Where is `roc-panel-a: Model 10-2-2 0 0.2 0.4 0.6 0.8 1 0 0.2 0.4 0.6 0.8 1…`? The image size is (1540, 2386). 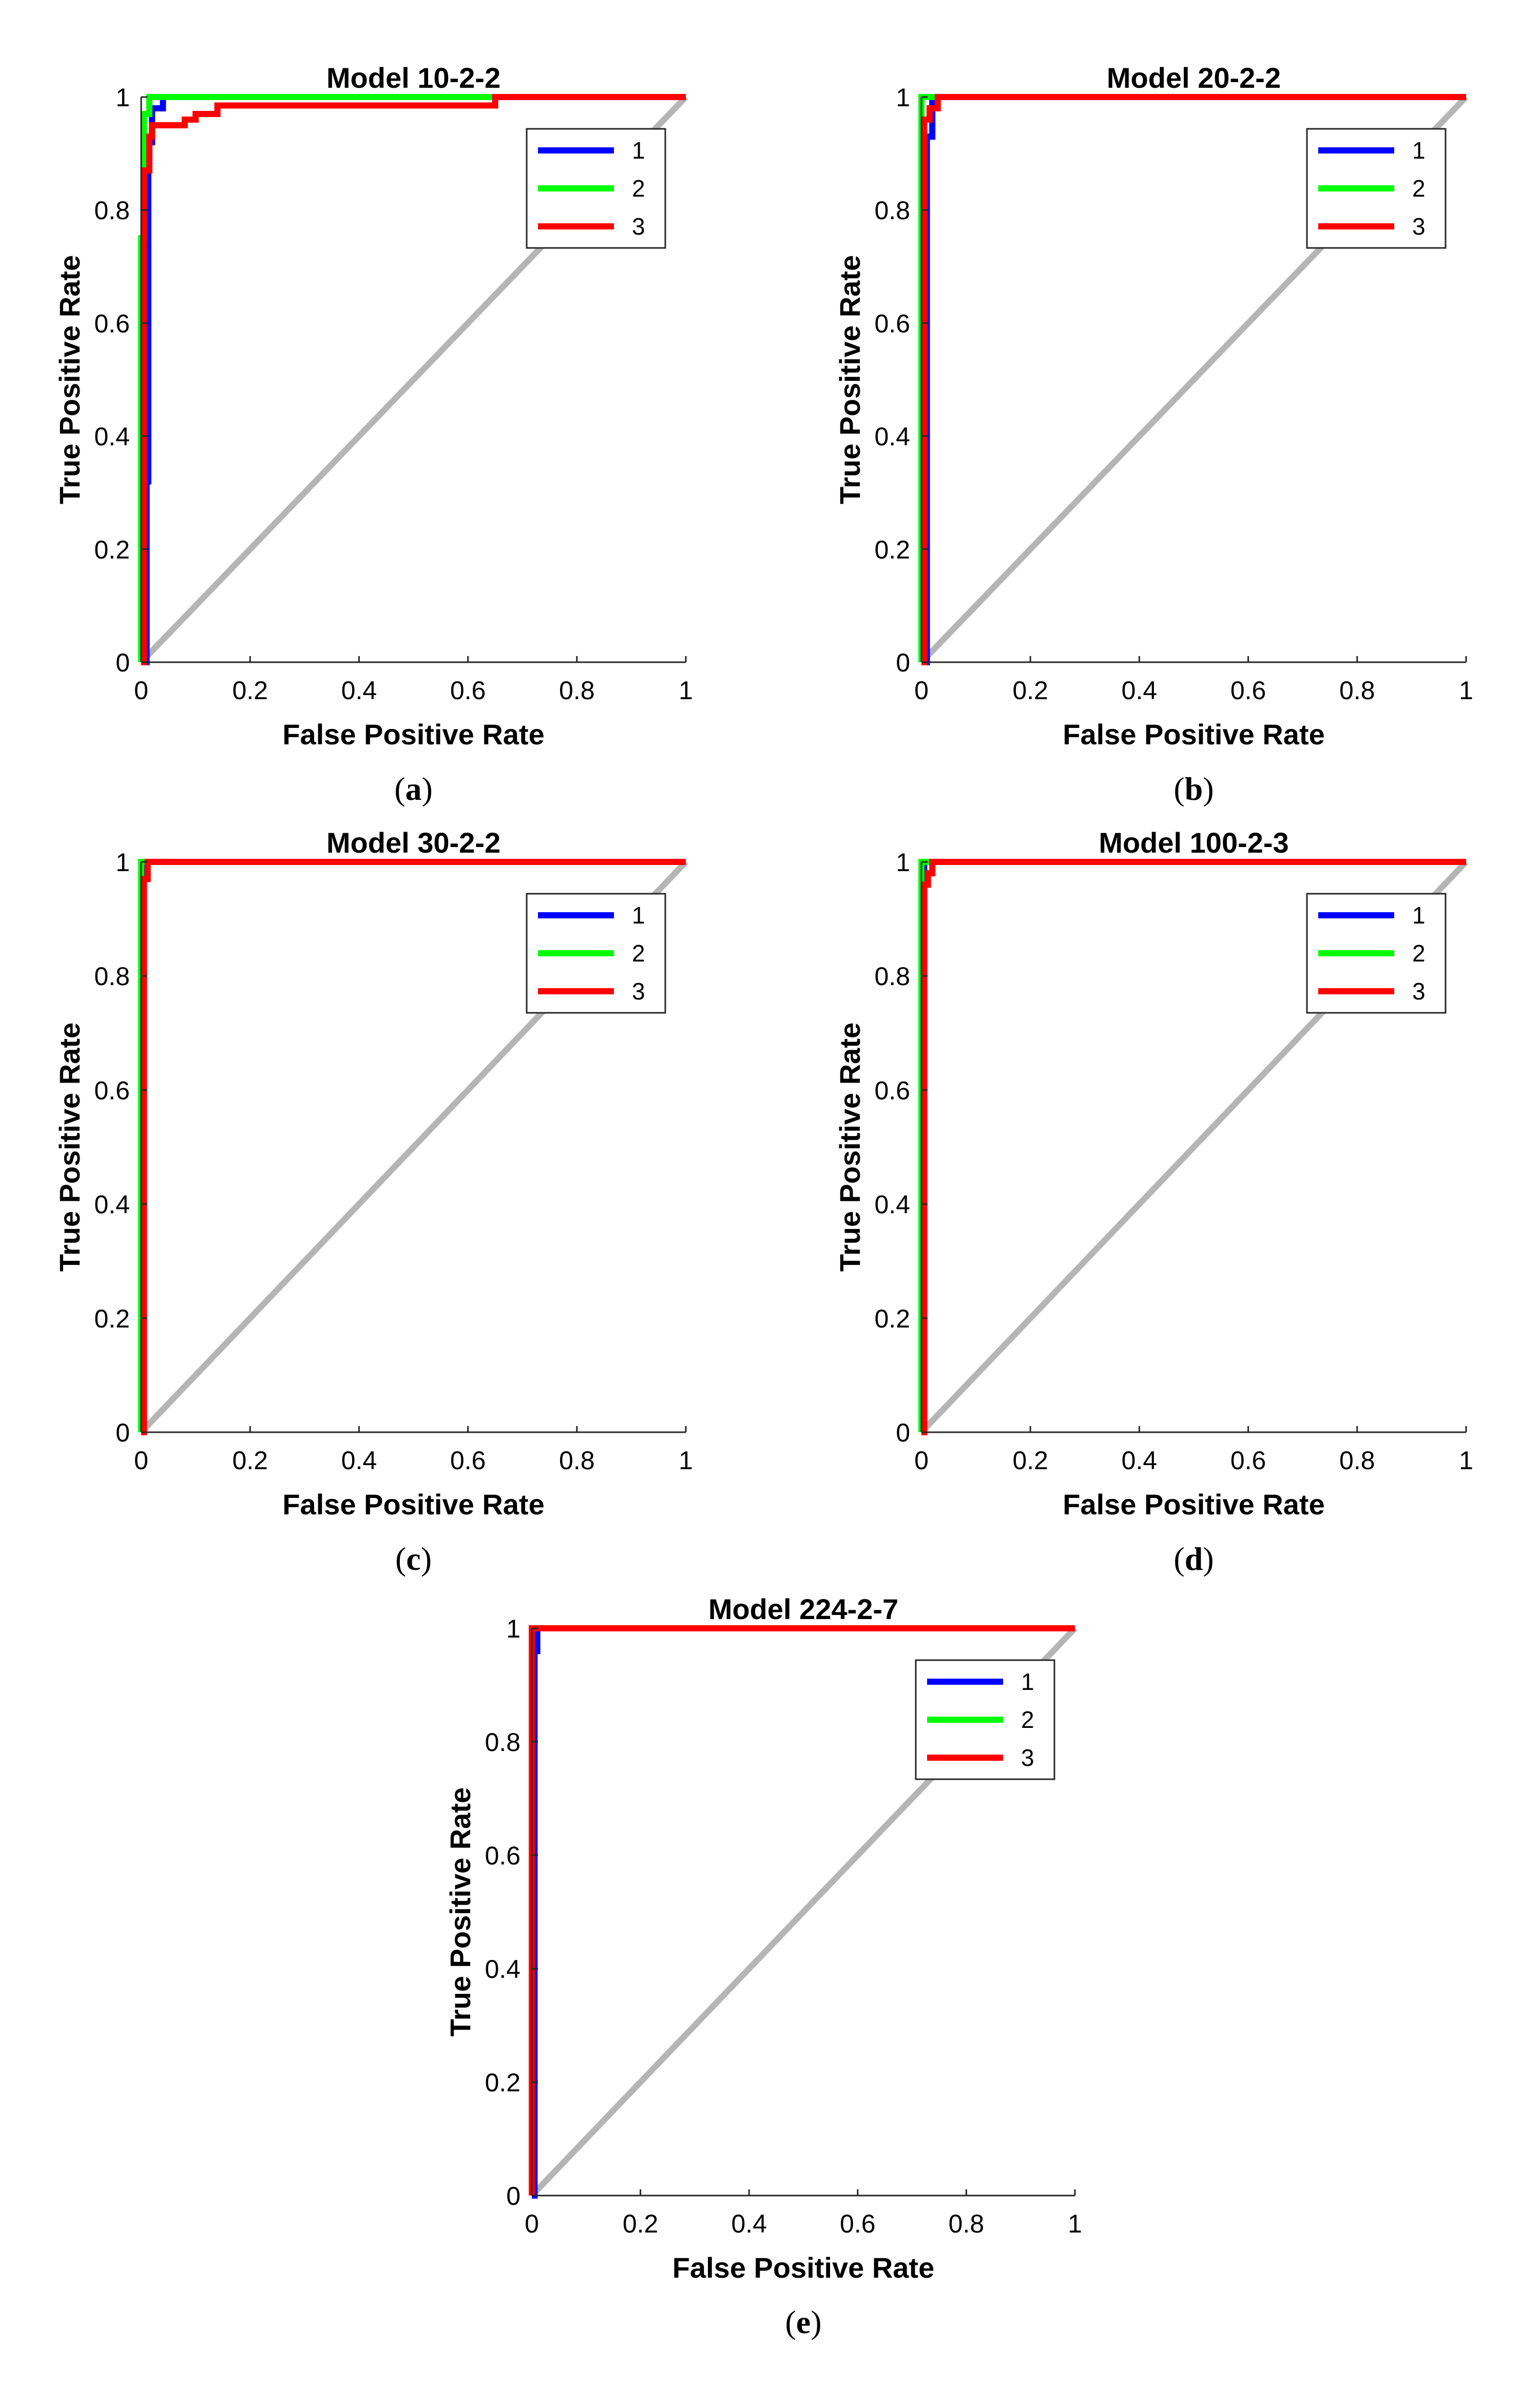
roc-panel-a: Model 10-2-2 0 0.2 0.4 0.6 0.8 1 0 0.2 0.4 0.6 0.8 1… is located at coordinates (373, 434).